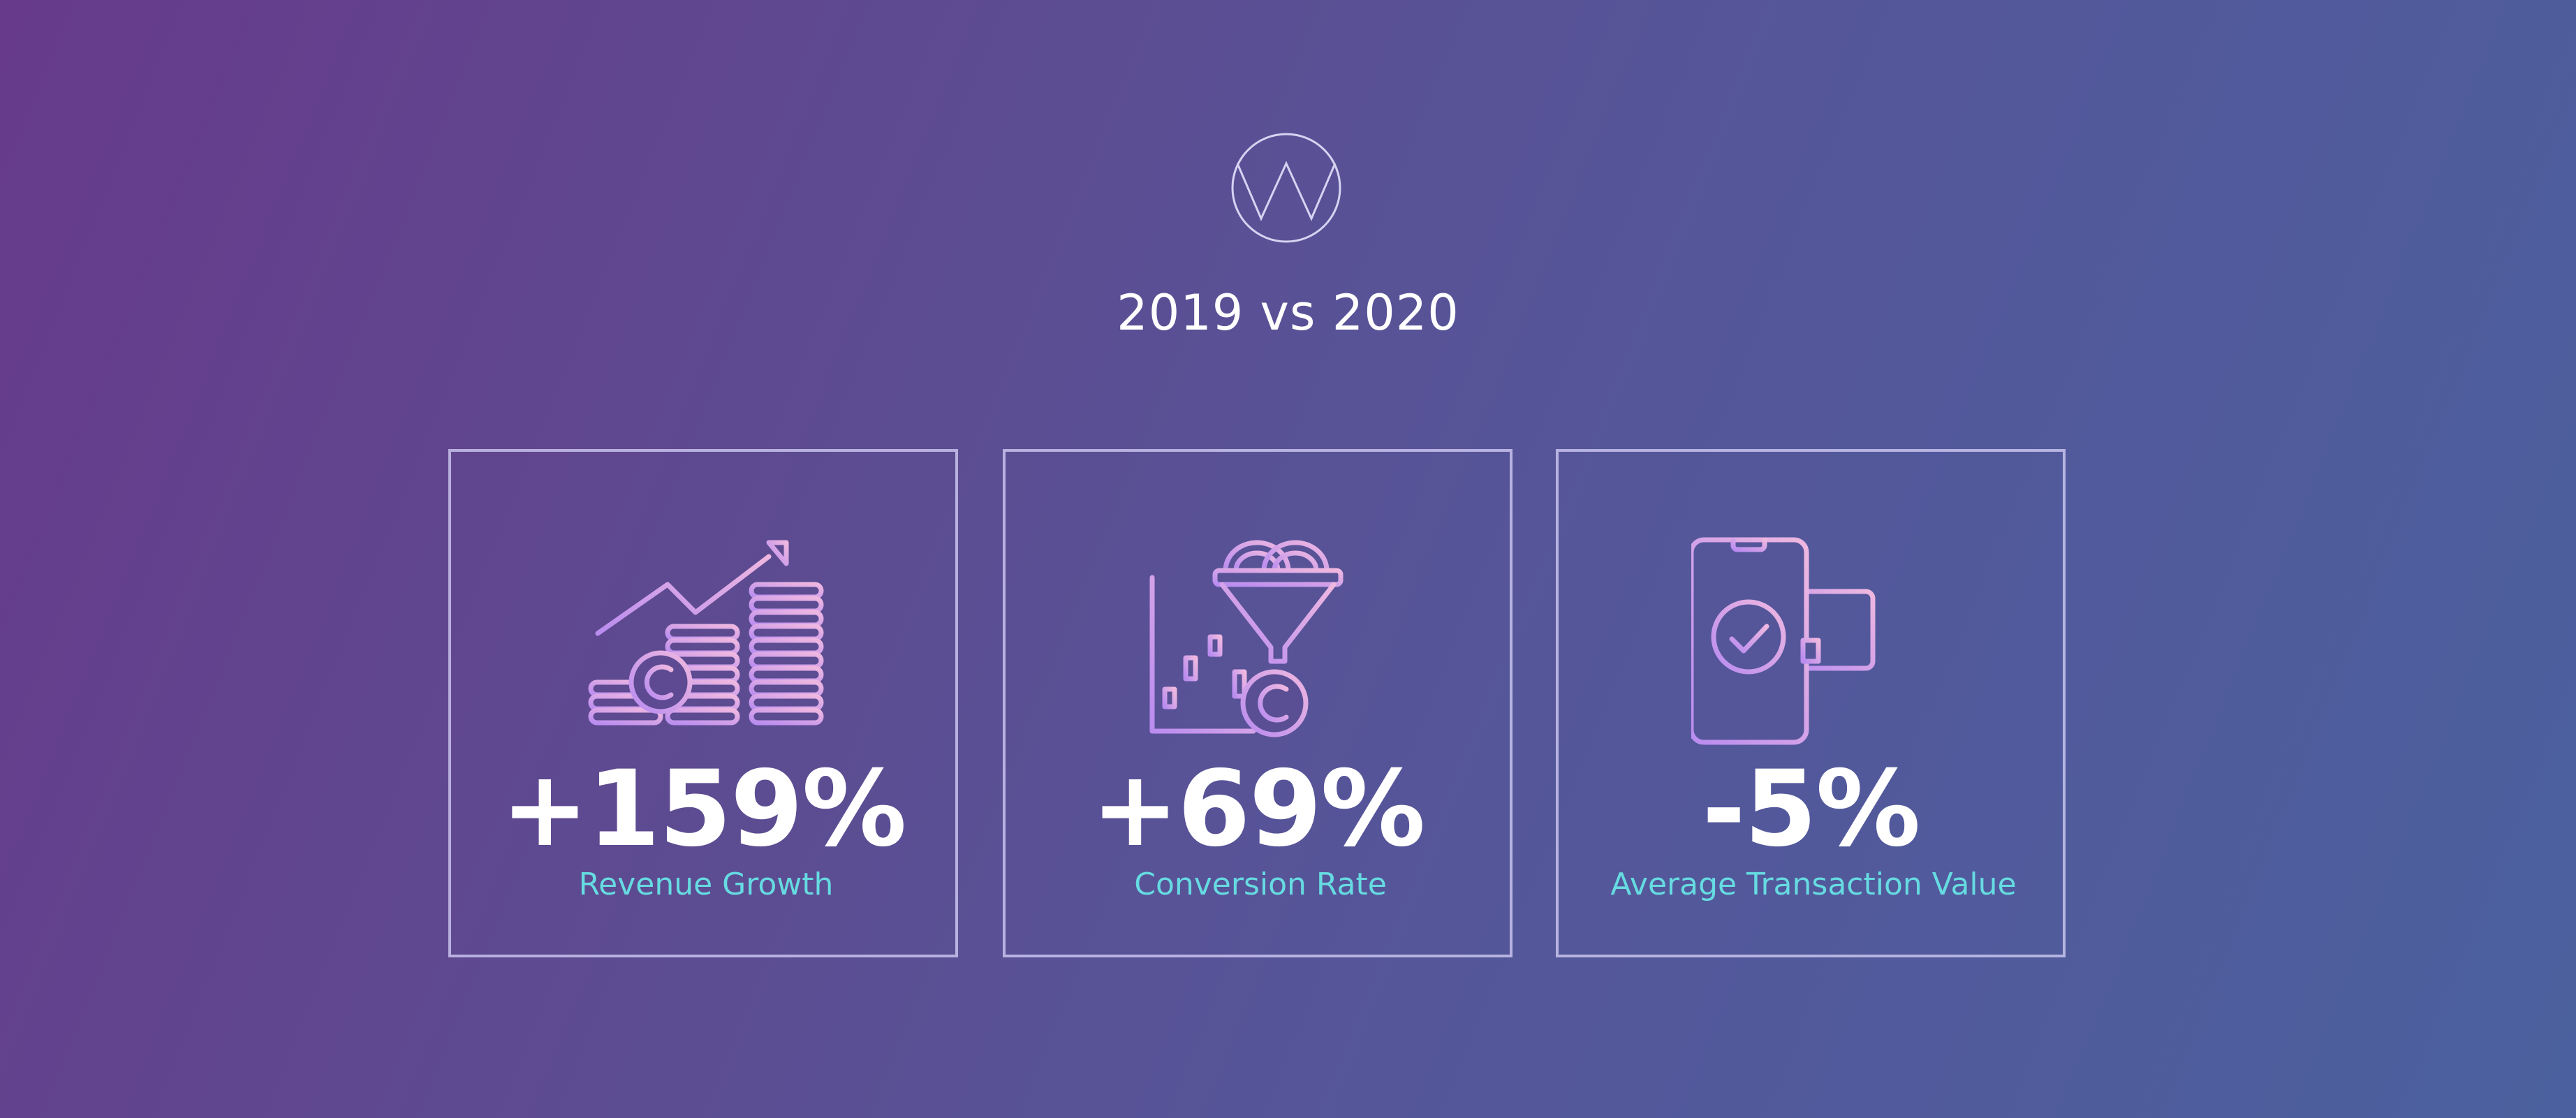  Describe the element at coordinates (703, 810) in the screenshot. I see `stat-value: +159%` at that location.